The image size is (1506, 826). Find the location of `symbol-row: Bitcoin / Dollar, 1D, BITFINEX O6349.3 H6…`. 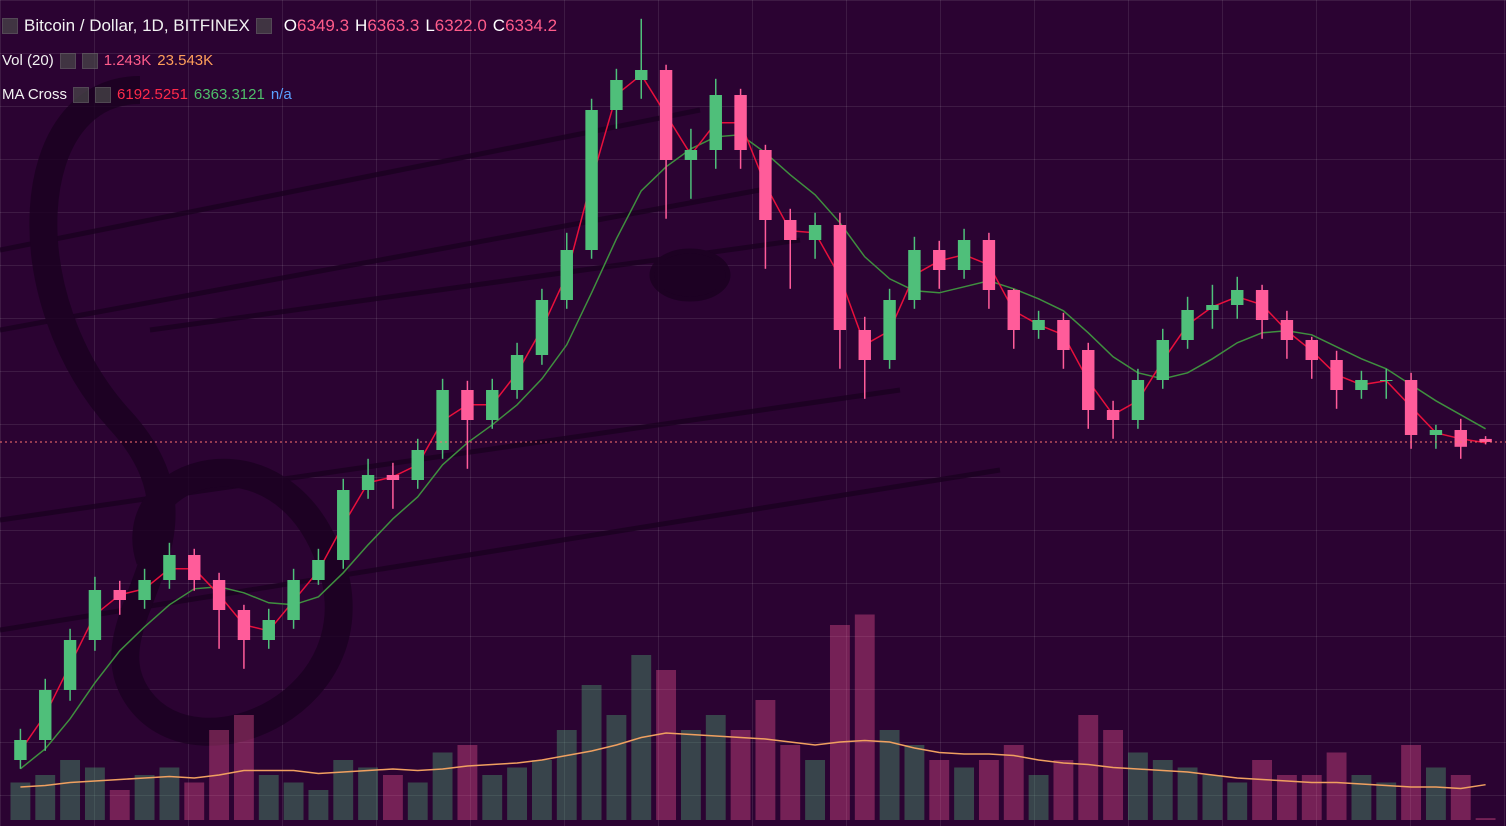

symbol-row: Bitcoin / Dollar, 1D, BITFINEX O6349.3 H6… is located at coordinates (279, 26).